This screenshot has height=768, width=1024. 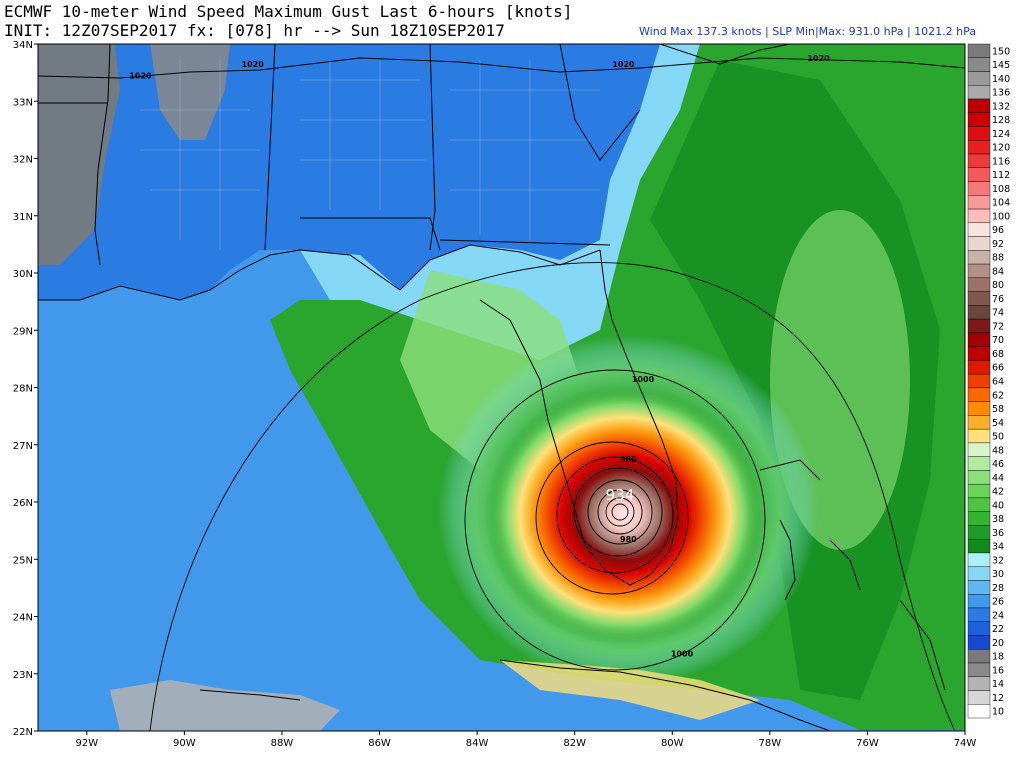 What do you see at coordinates (23, 160) in the screenshot?
I see `lat-tick-label: 32N` at bounding box center [23, 160].